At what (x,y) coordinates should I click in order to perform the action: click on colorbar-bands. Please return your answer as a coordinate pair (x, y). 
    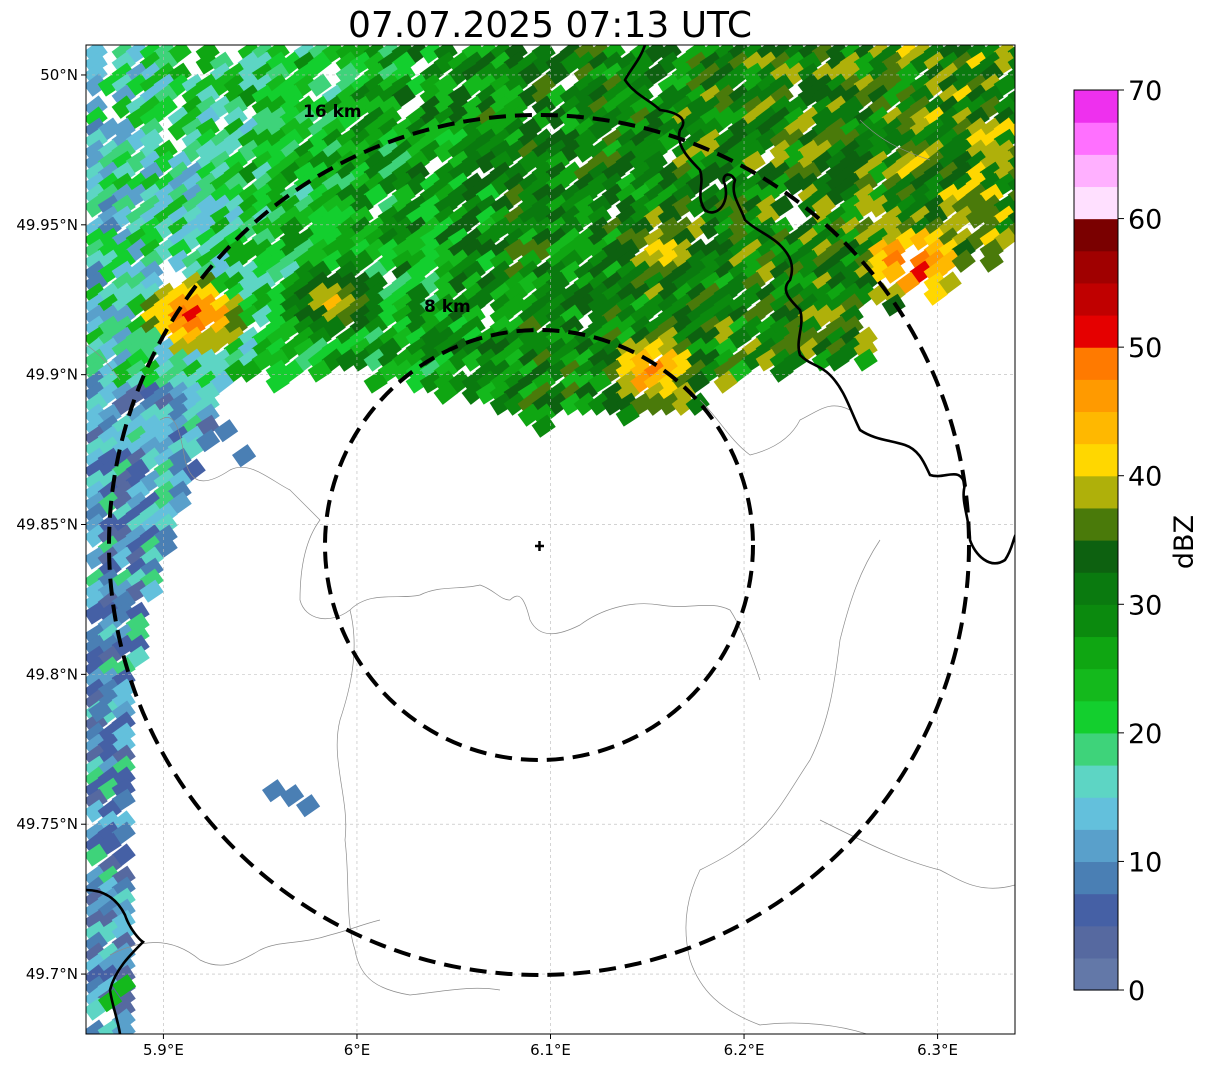
    Looking at the image, I should click on (1096, 540).